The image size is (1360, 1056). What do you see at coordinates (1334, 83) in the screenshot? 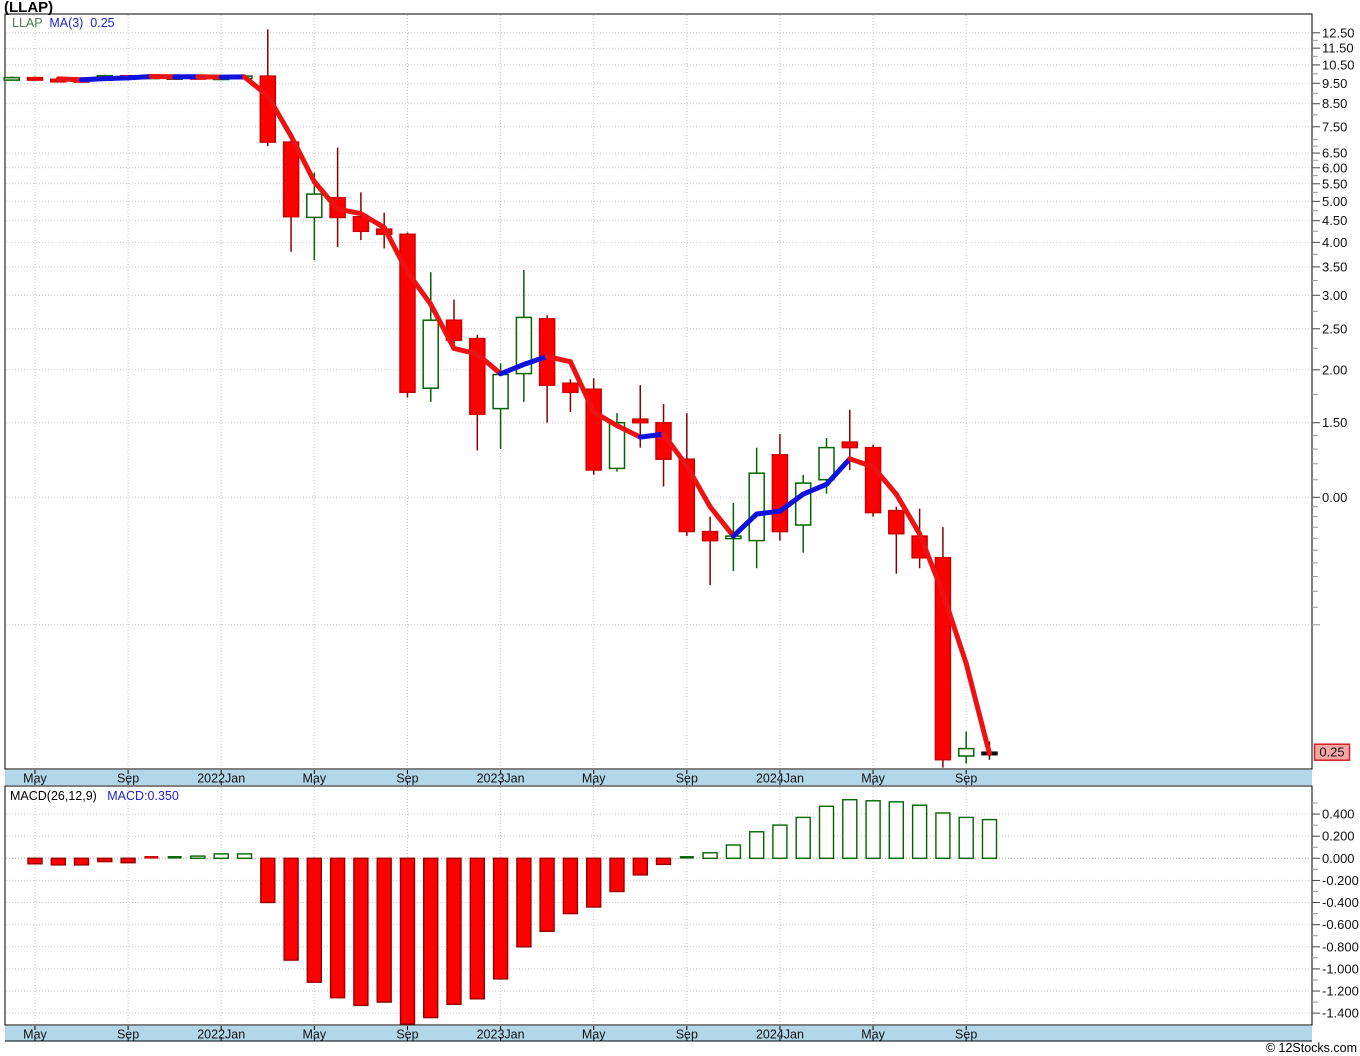
I see `price-axis-label: 9.50` at bounding box center [1334, 83].